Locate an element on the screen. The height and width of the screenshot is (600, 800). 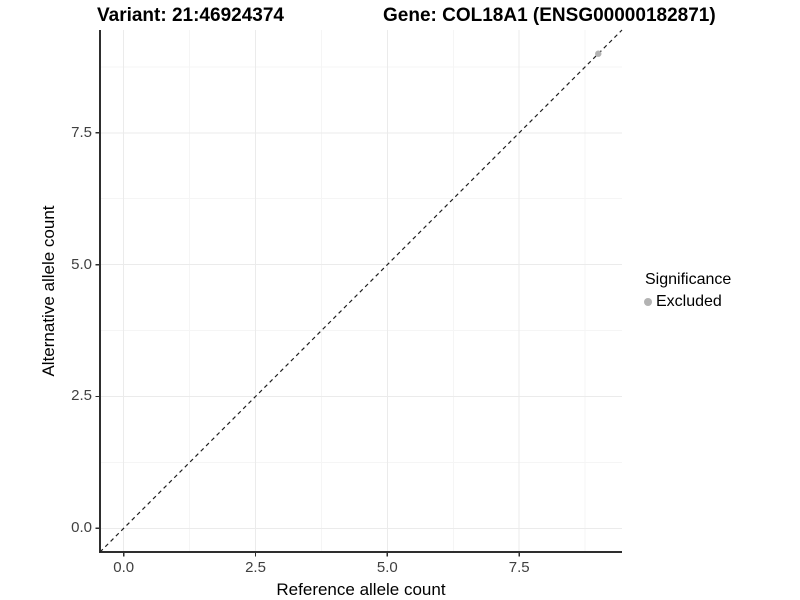
plot-title-variant: Variant: 21:46924374 is located at coordinates (190, 15).